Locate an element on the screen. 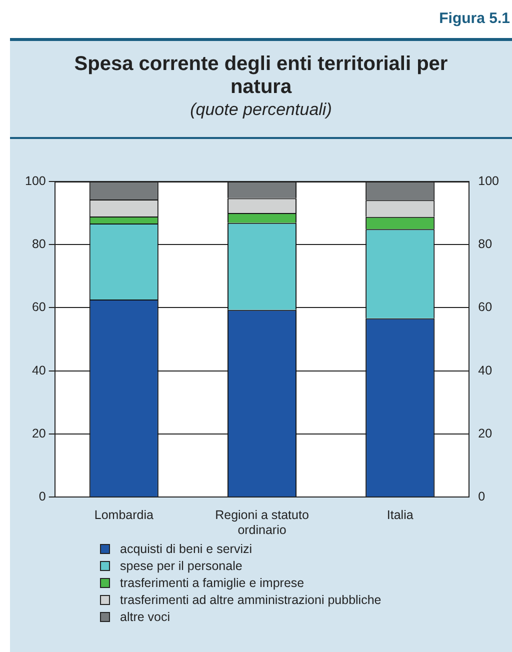 The image size is (512, 652). y-tick-label: 60 is located at coordinates (39, 307).